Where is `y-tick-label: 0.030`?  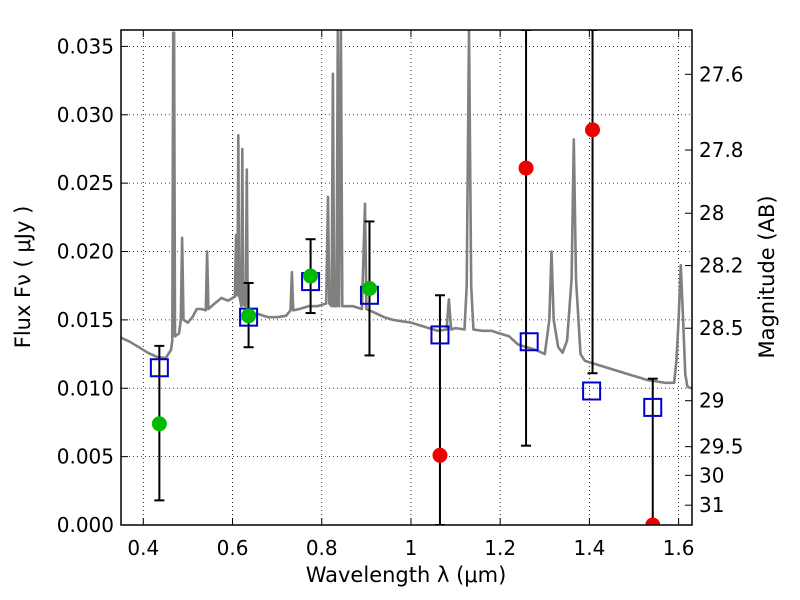
y-tick-label: 0.030 is located at coordinates (85, 115).